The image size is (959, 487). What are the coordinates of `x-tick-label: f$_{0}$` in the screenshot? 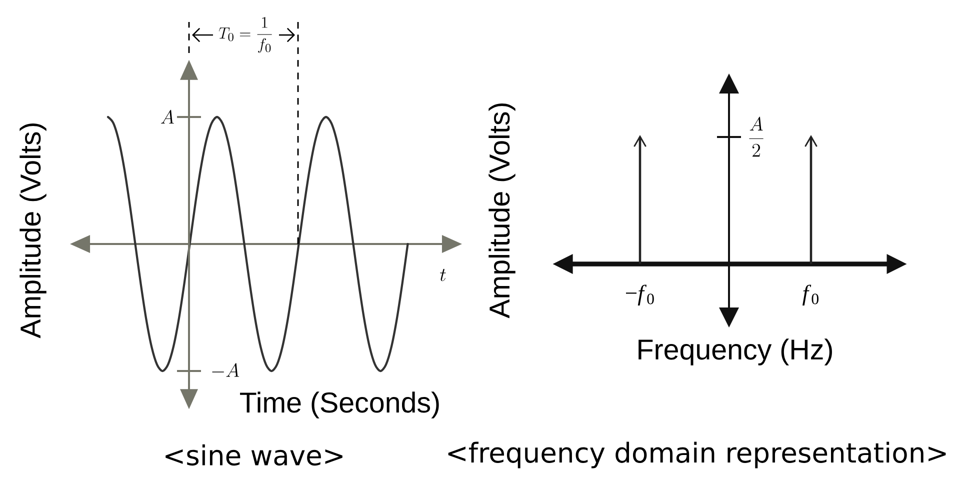 It's located at (810, 295).